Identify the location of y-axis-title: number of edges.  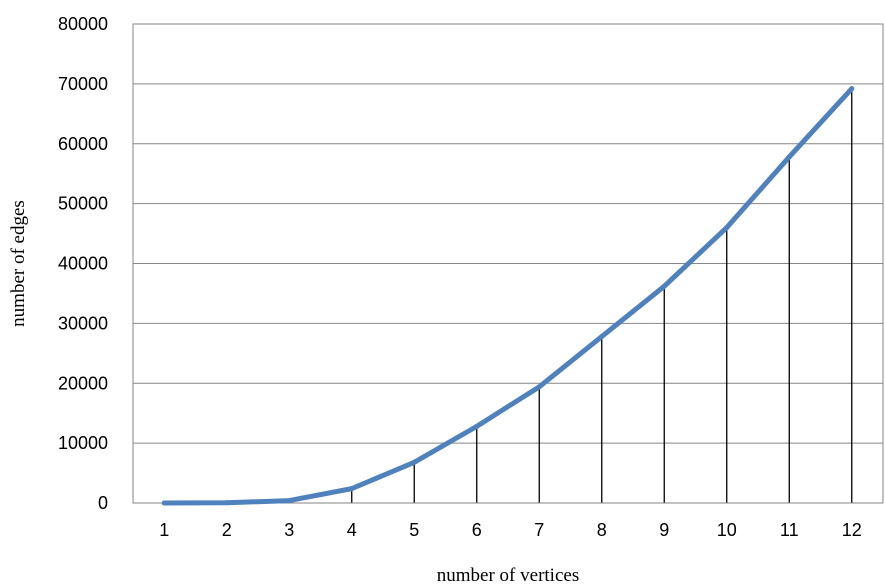
(18, 263).